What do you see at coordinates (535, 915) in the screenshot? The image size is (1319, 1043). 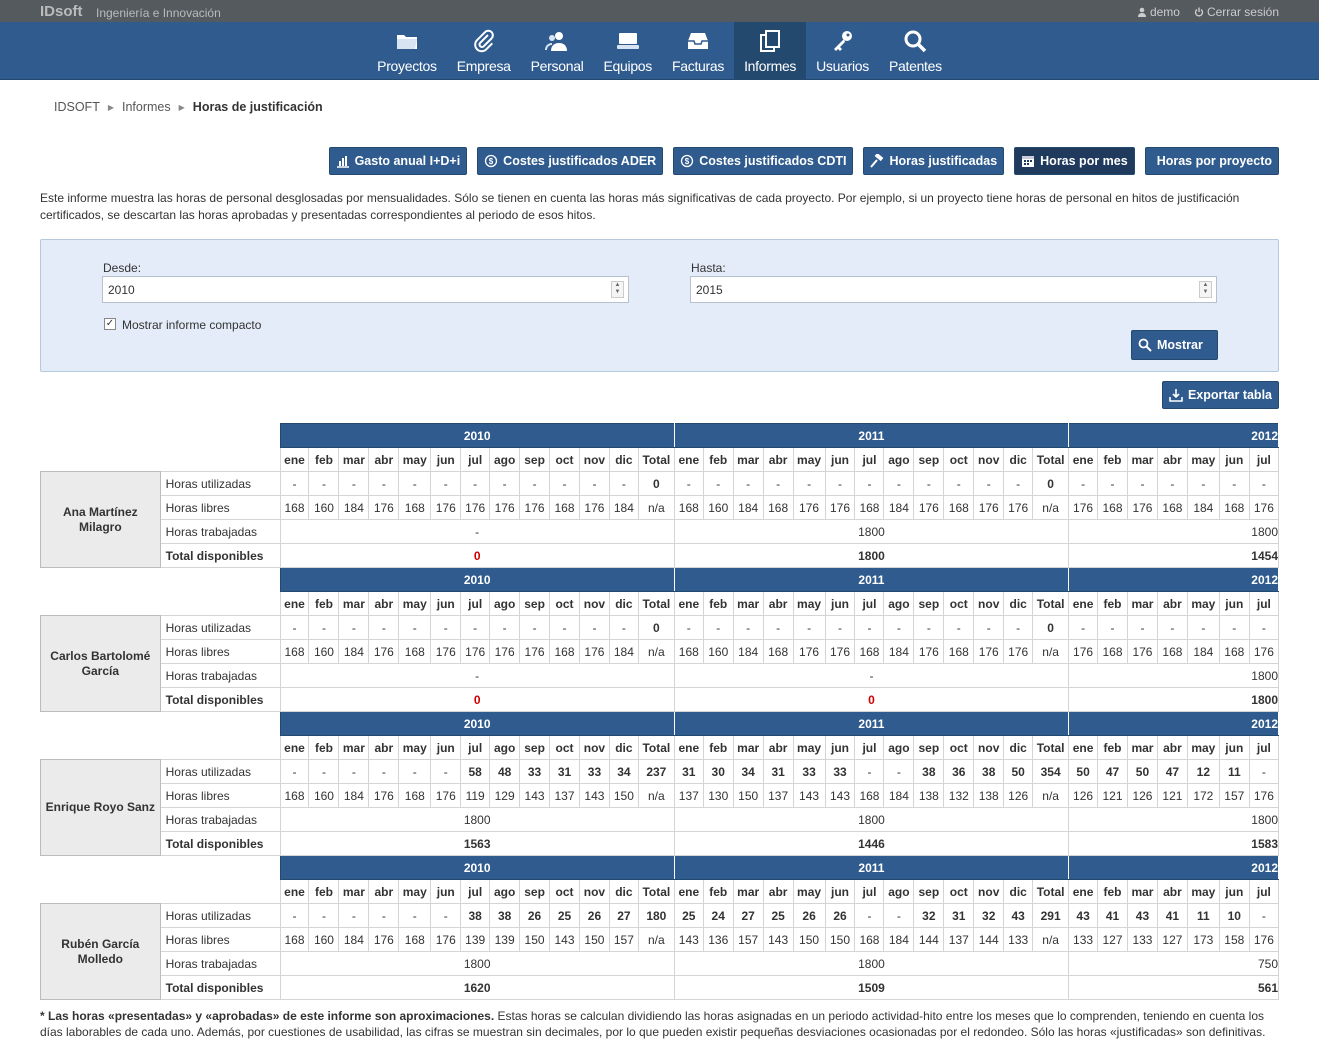 I see `hours-used-cell: 26` at bounding box center [535, 915].